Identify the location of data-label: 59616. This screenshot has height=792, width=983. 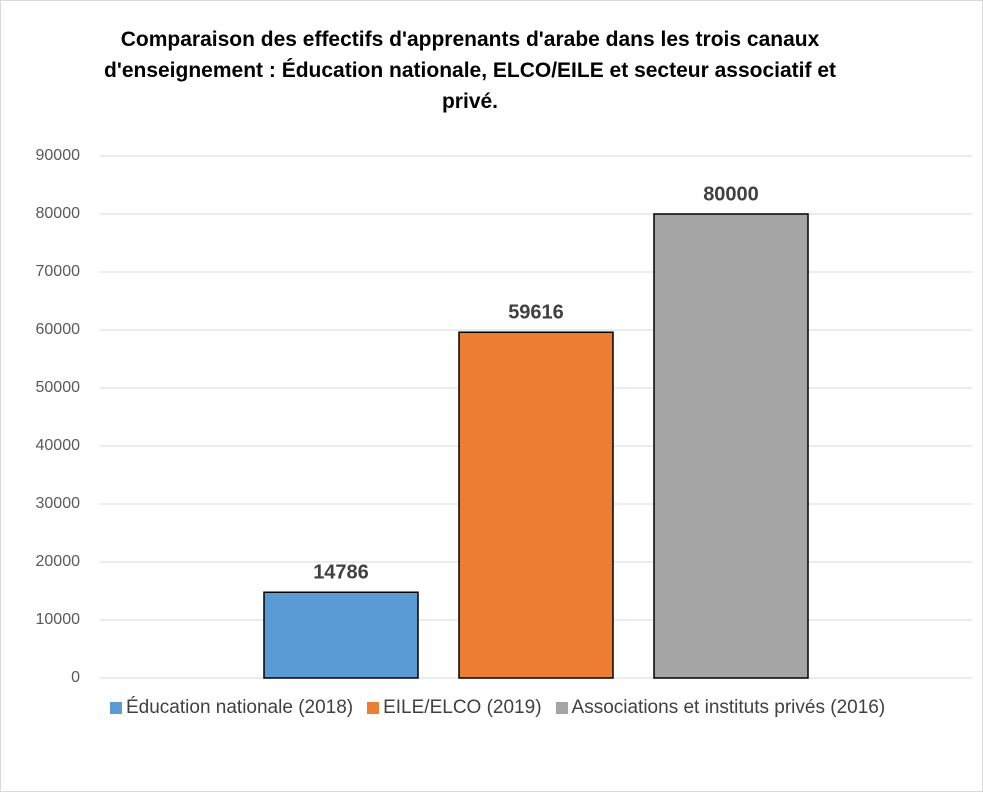
(536, 313).